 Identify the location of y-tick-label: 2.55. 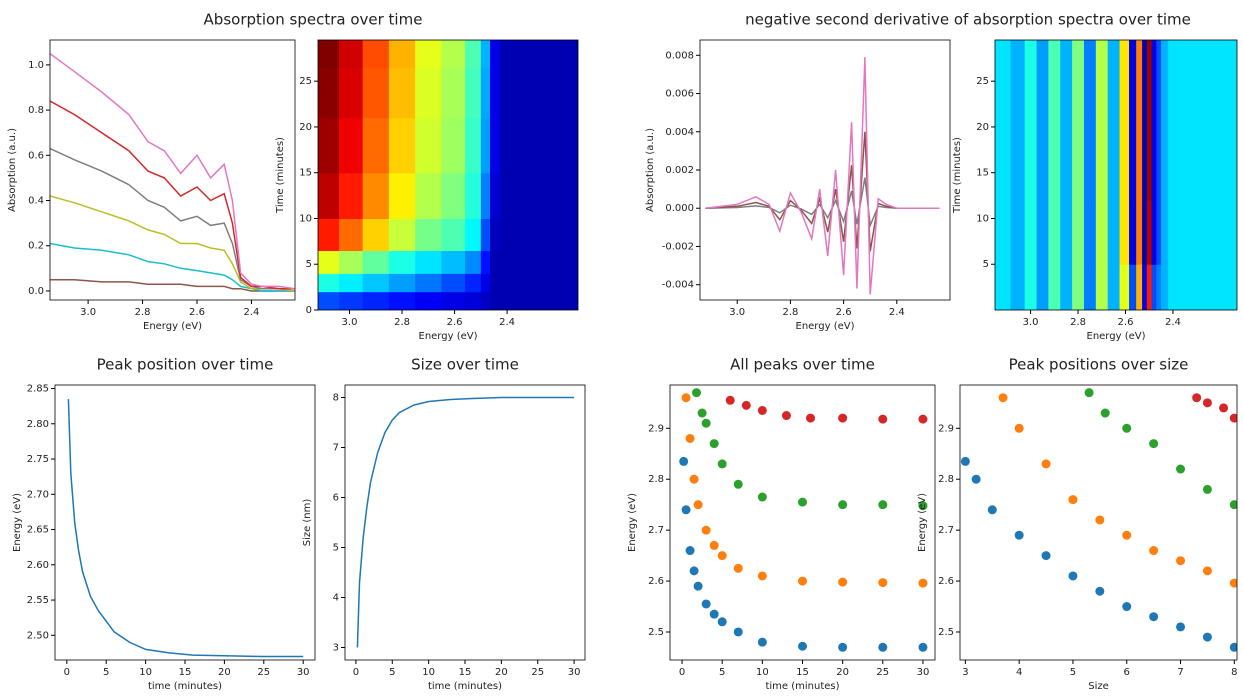
(38, 600).